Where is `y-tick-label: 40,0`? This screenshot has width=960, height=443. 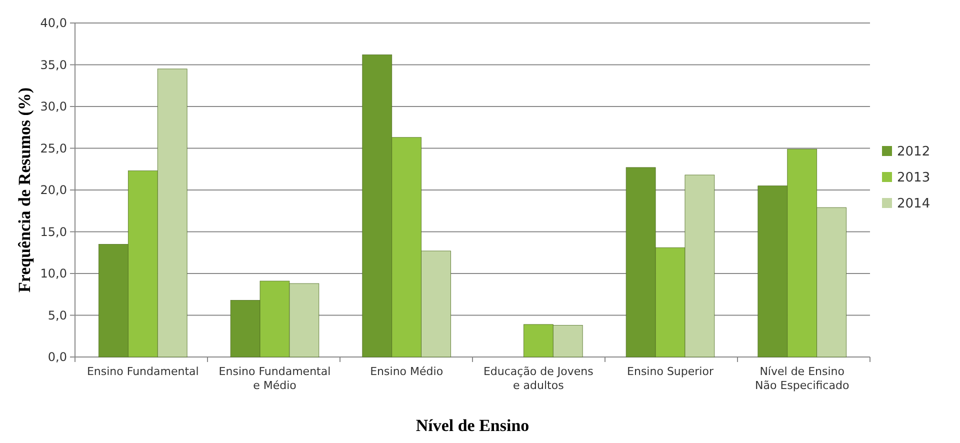
y-tick-label: 40,0 is located at coordinates (53, 23).